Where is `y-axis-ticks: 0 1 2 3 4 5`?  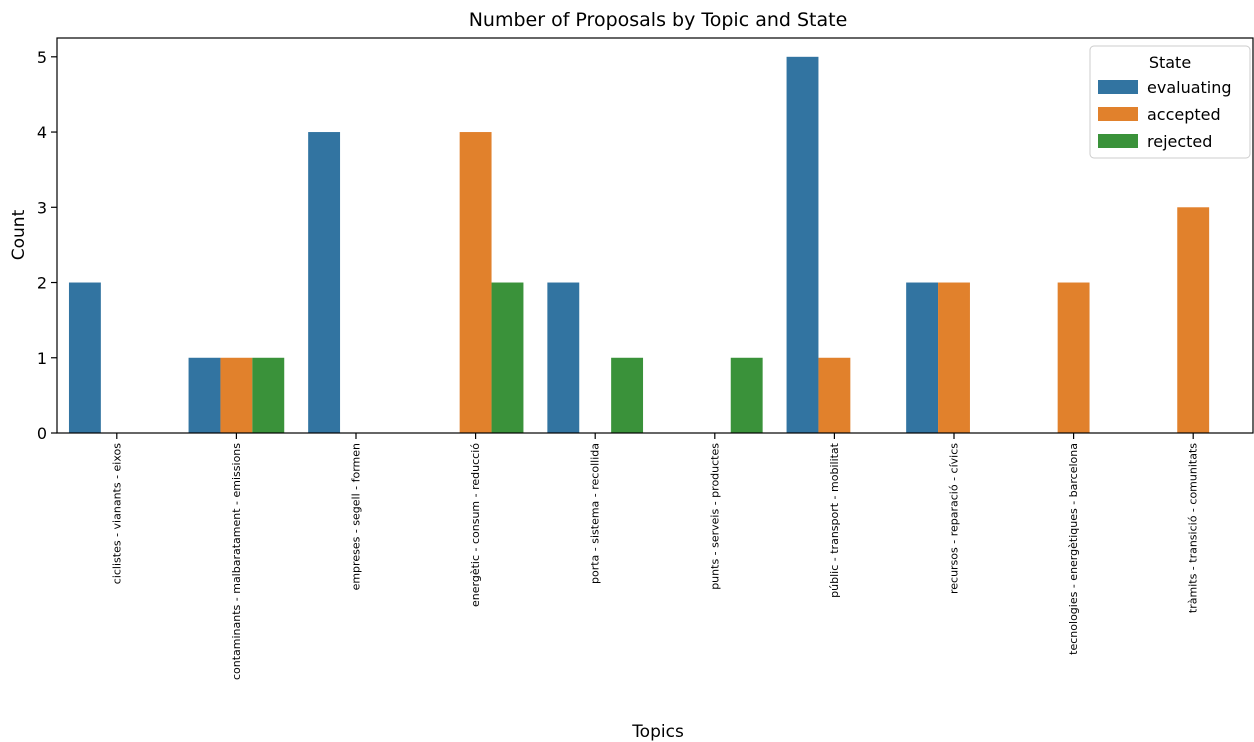
y-axis-ticks: 0 1 2 3 4 5 is located at coordinates (47, 245).